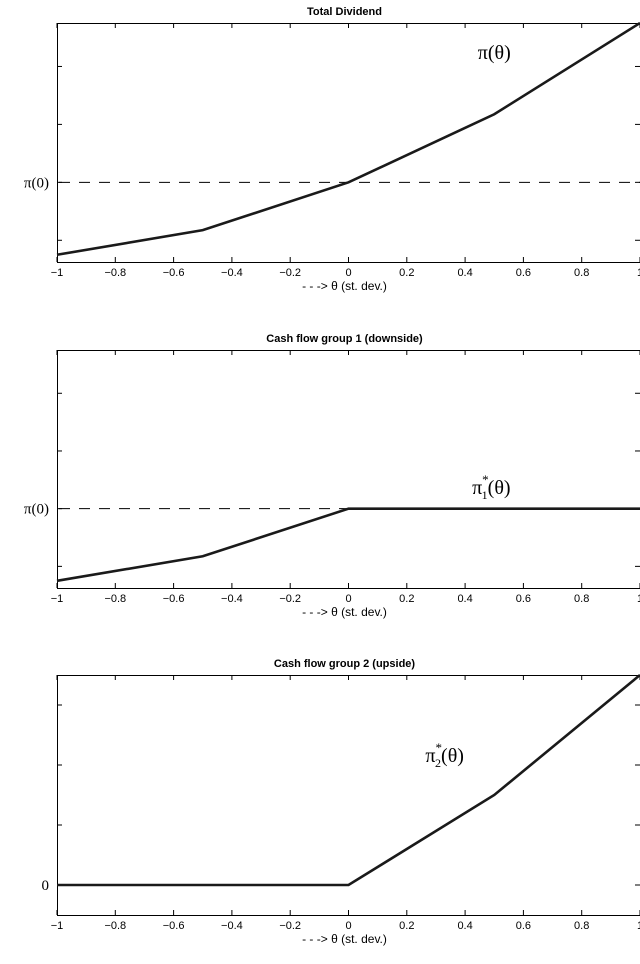 The width and height of the screenshot is (640, 964). What do you see at coordinates (46, 886) in the screenshot?
I see `y-tick-label: 0` at bounding box center [46, 886].